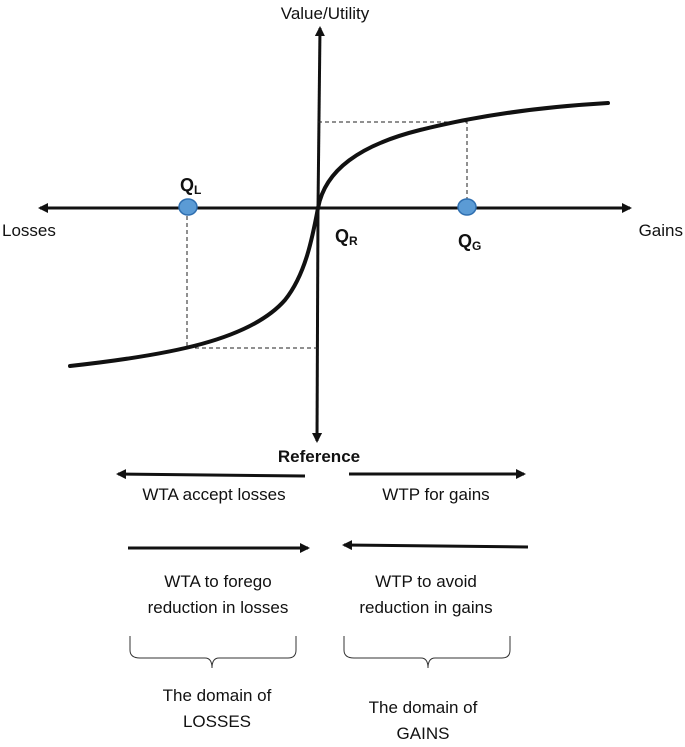  What do you see at coordinates (211, 474) in the screenshot?
I see `wta-accept-losses-arrow` at bounding box center [211, 474].